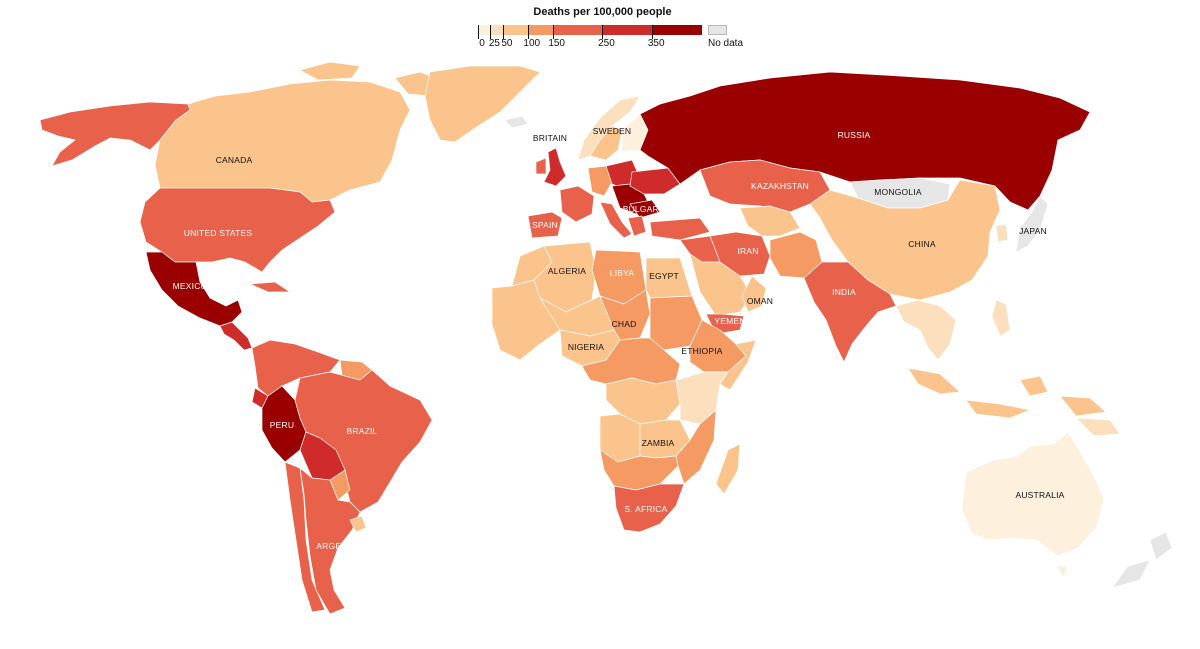 The image size is (1200, 649). Describe the element at coordinates (555, 167) in the screenshot. I see `country-britain` at that location.